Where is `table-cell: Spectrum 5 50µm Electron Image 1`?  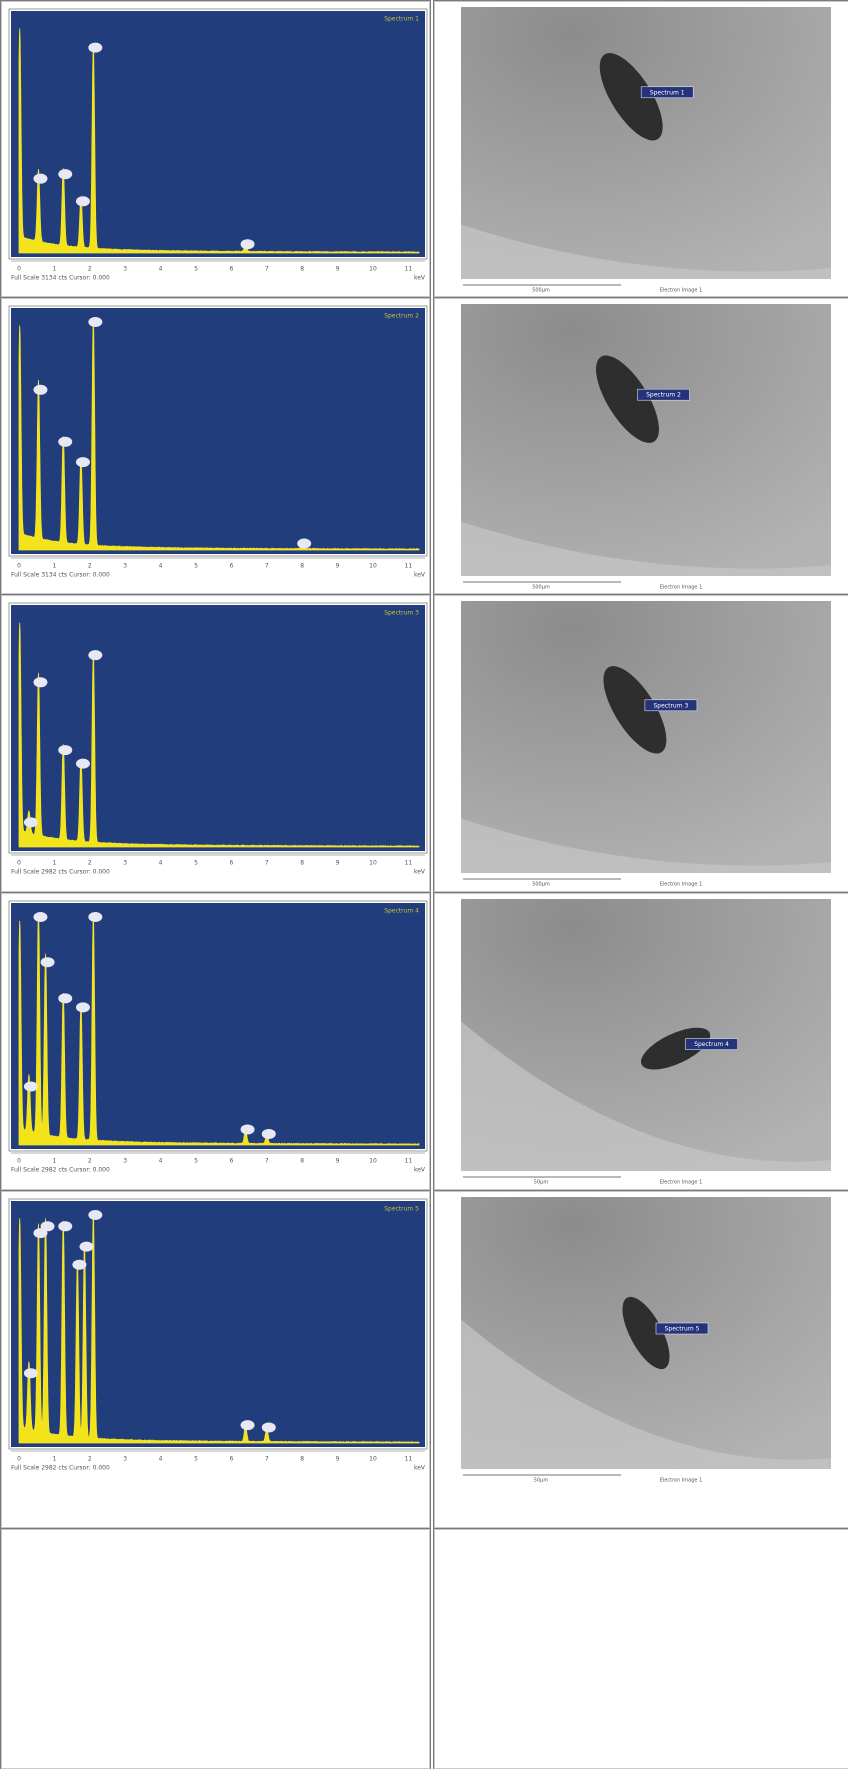
table-cell: Spectrum 5 50µm Electron Image 1 is located at coordinates (640, 1359).